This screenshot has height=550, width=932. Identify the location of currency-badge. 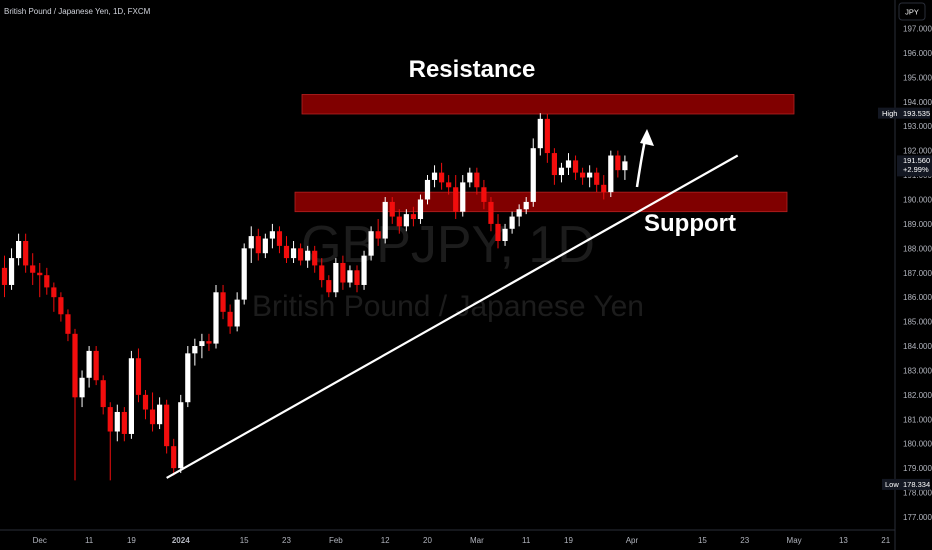
(912, 11).